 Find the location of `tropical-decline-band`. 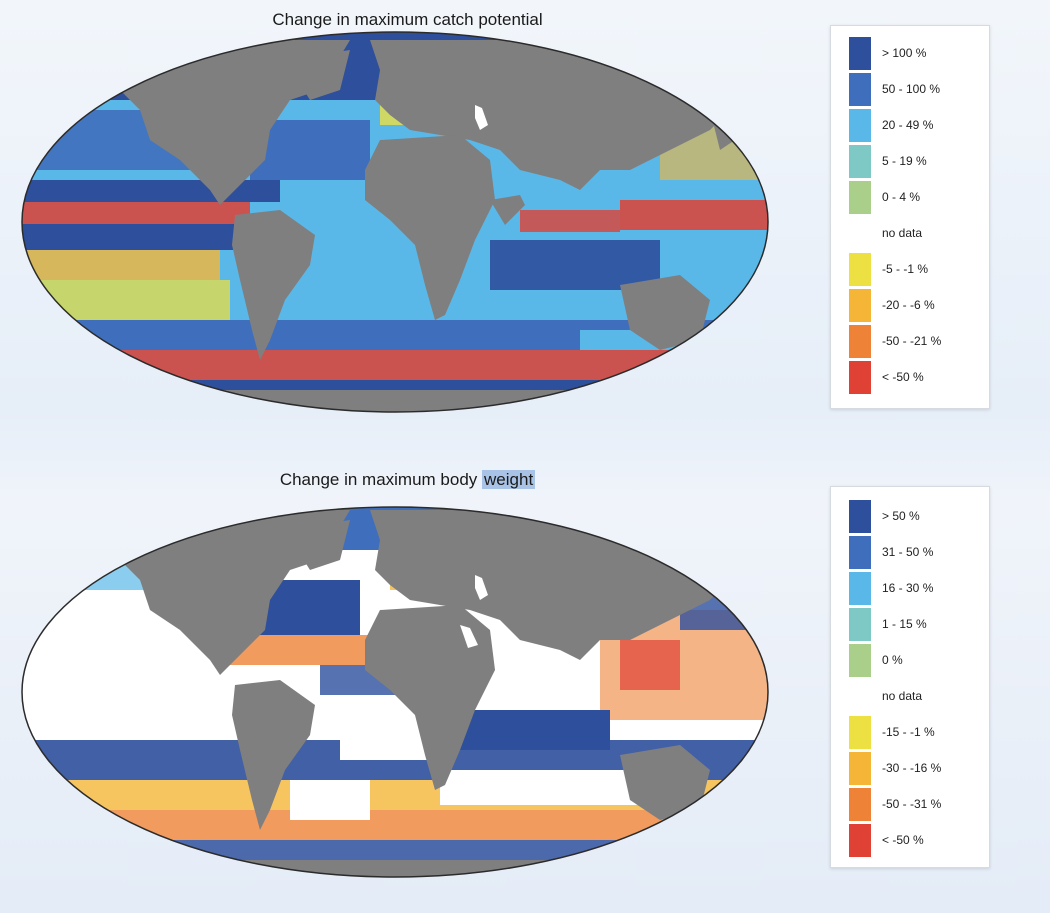

tropical-decline-band is located at coordinates (136, 213).